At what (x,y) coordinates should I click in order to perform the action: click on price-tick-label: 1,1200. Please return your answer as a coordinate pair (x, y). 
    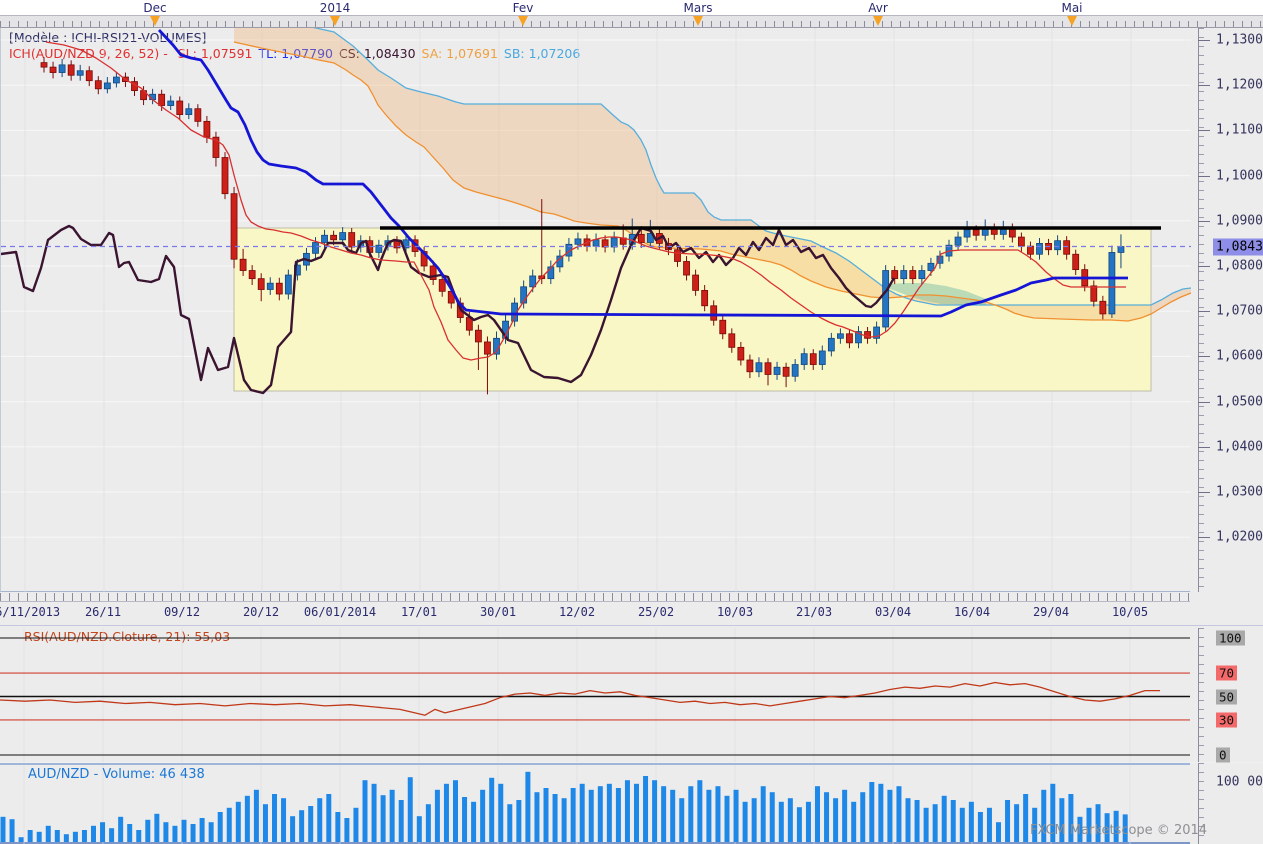
    Looking at the image, I should click on (1239, 85).